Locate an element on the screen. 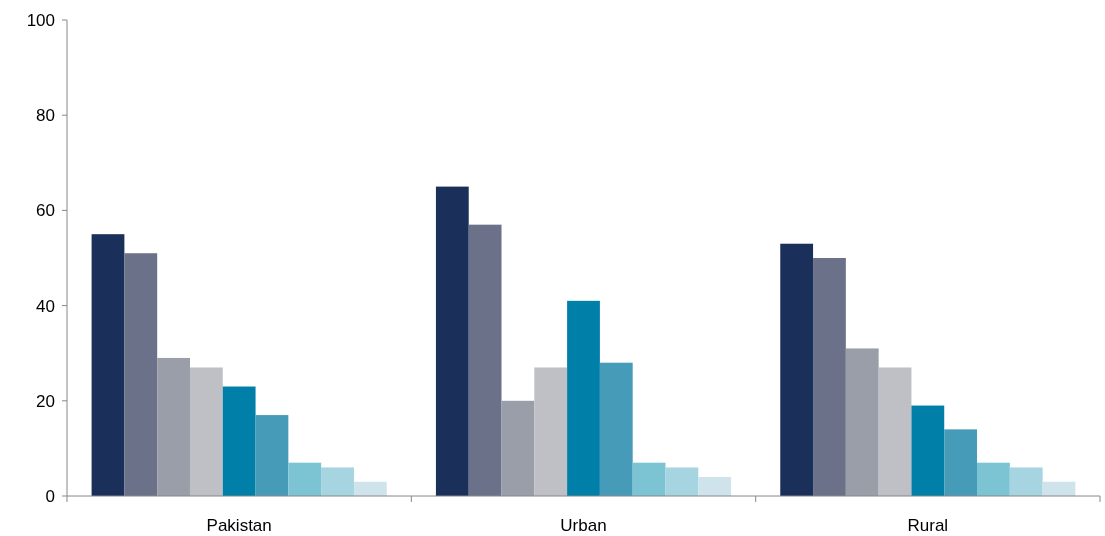 The width and height of the screenshot is (1105, 536). y-tick-label: 60 is located at coordinates (45, 211).